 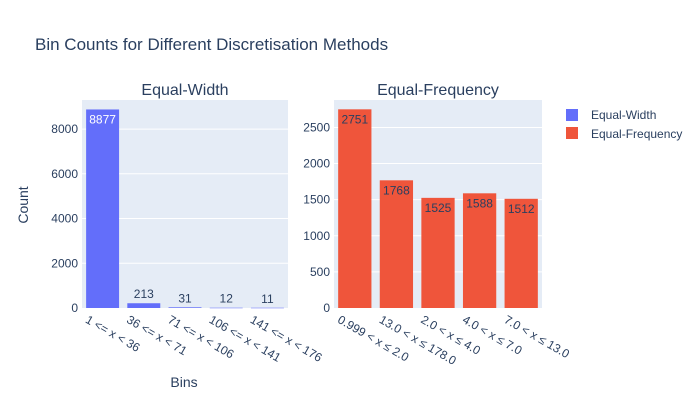 What do you see at coordinates (521, 209) in the screenshot?
I see `data-label: 1512` at bounding box center [521, 209].